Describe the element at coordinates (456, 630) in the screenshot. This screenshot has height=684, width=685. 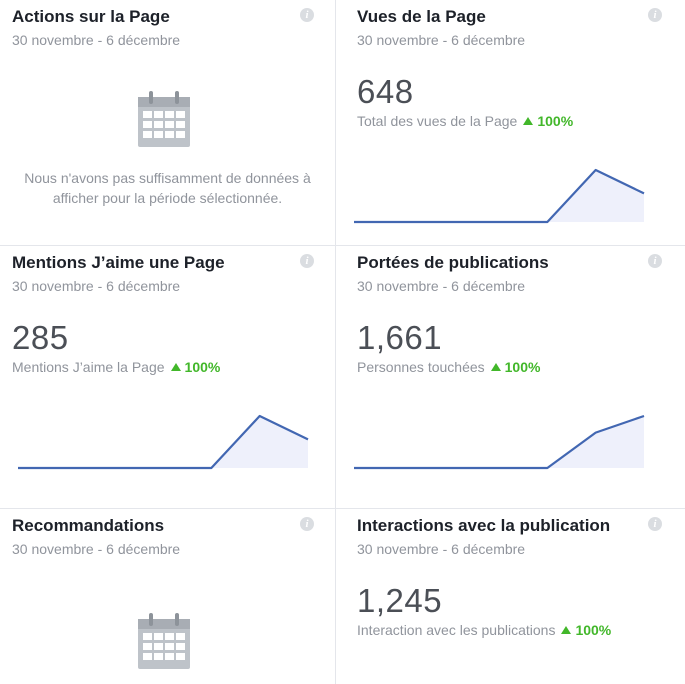
I see `metric-label: Interaction avec les publications` at that location.